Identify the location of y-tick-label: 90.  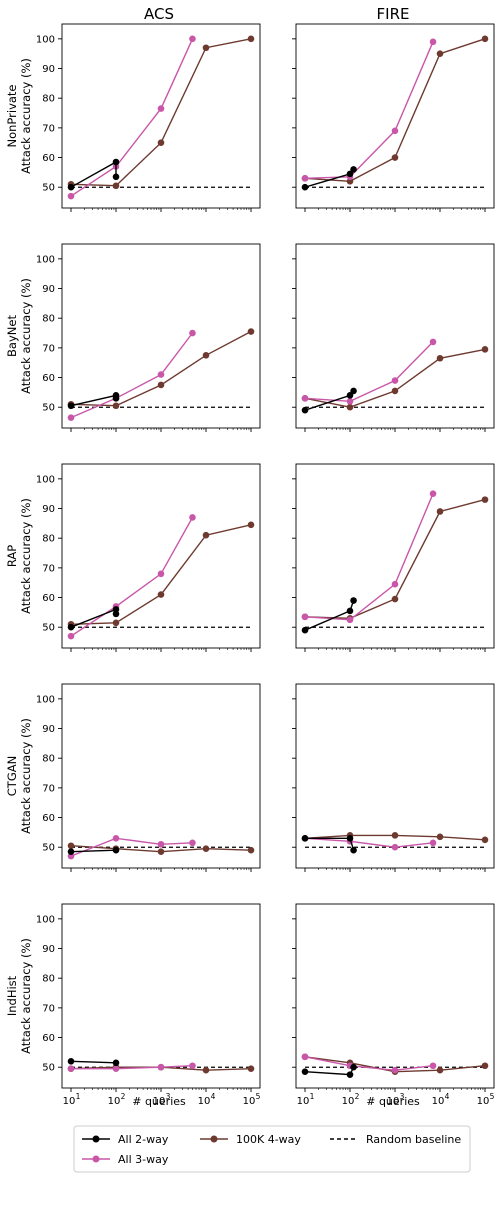
(48, 289).